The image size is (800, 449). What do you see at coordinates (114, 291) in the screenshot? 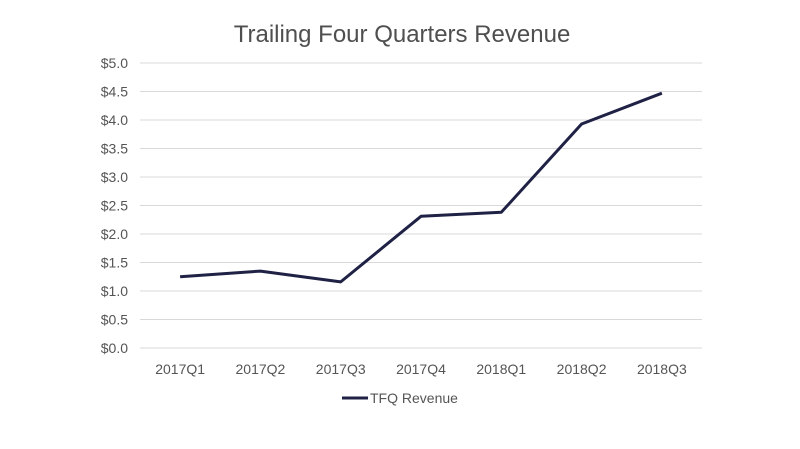
I see `y-tick-label: $1.0` at bounding box center [114, 291].